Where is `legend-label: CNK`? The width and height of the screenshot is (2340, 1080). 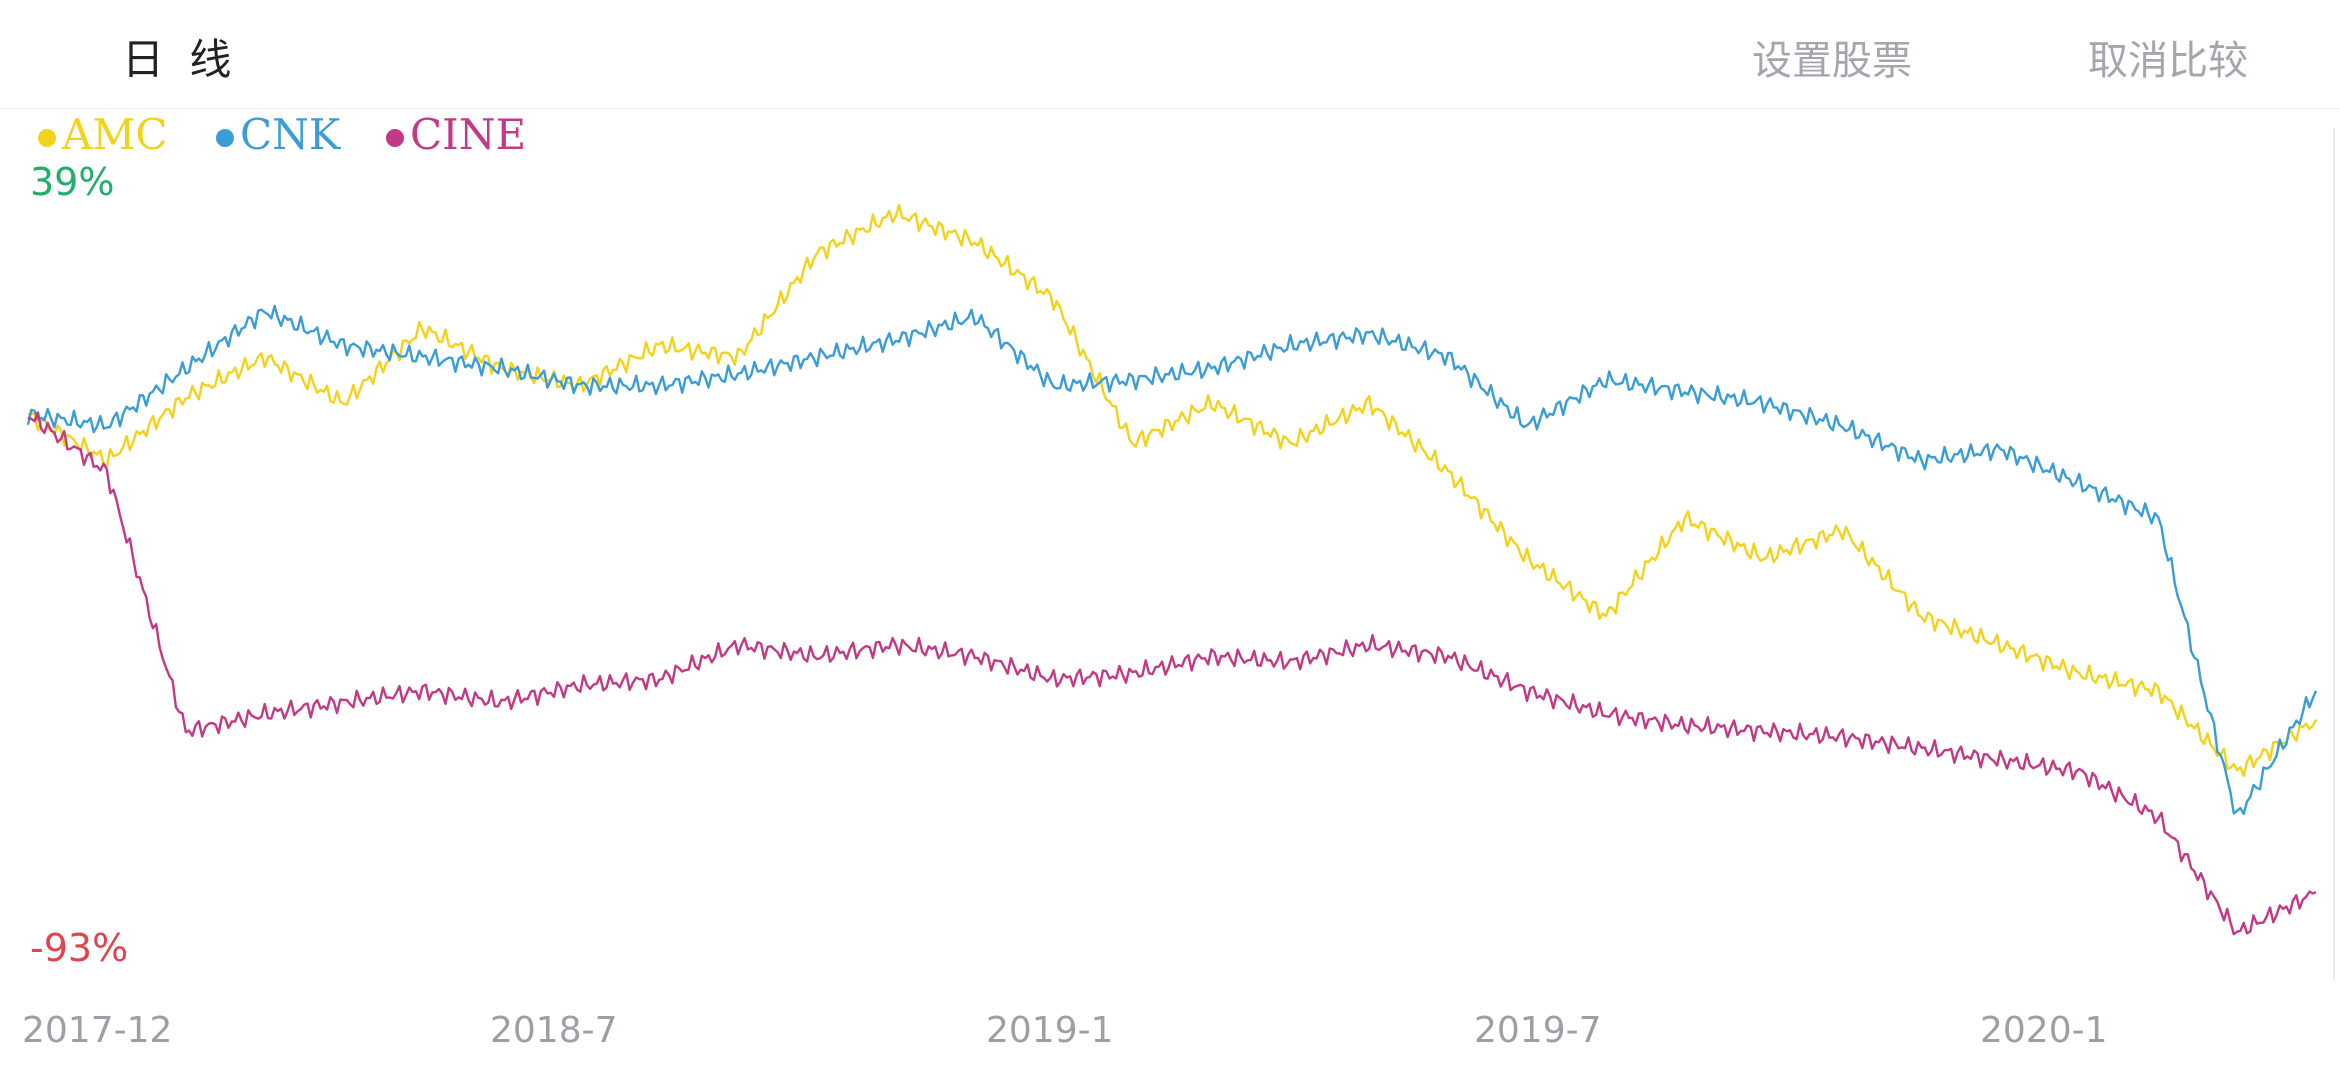 legend-label: CNK is located at coordinates (290, 134).